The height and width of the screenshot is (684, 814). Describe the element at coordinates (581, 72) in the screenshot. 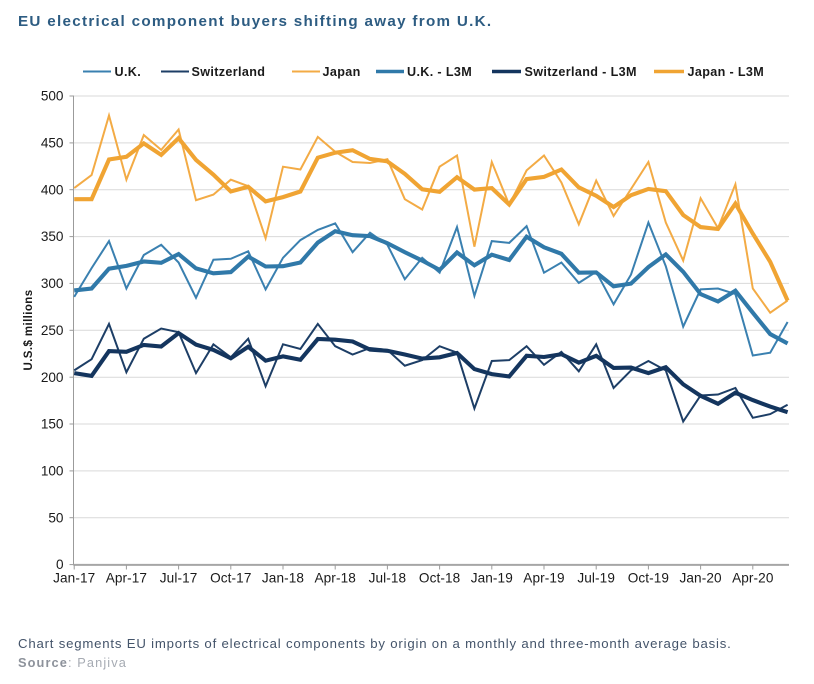

I see `svg-text: Switzerland - L3M` at that location.